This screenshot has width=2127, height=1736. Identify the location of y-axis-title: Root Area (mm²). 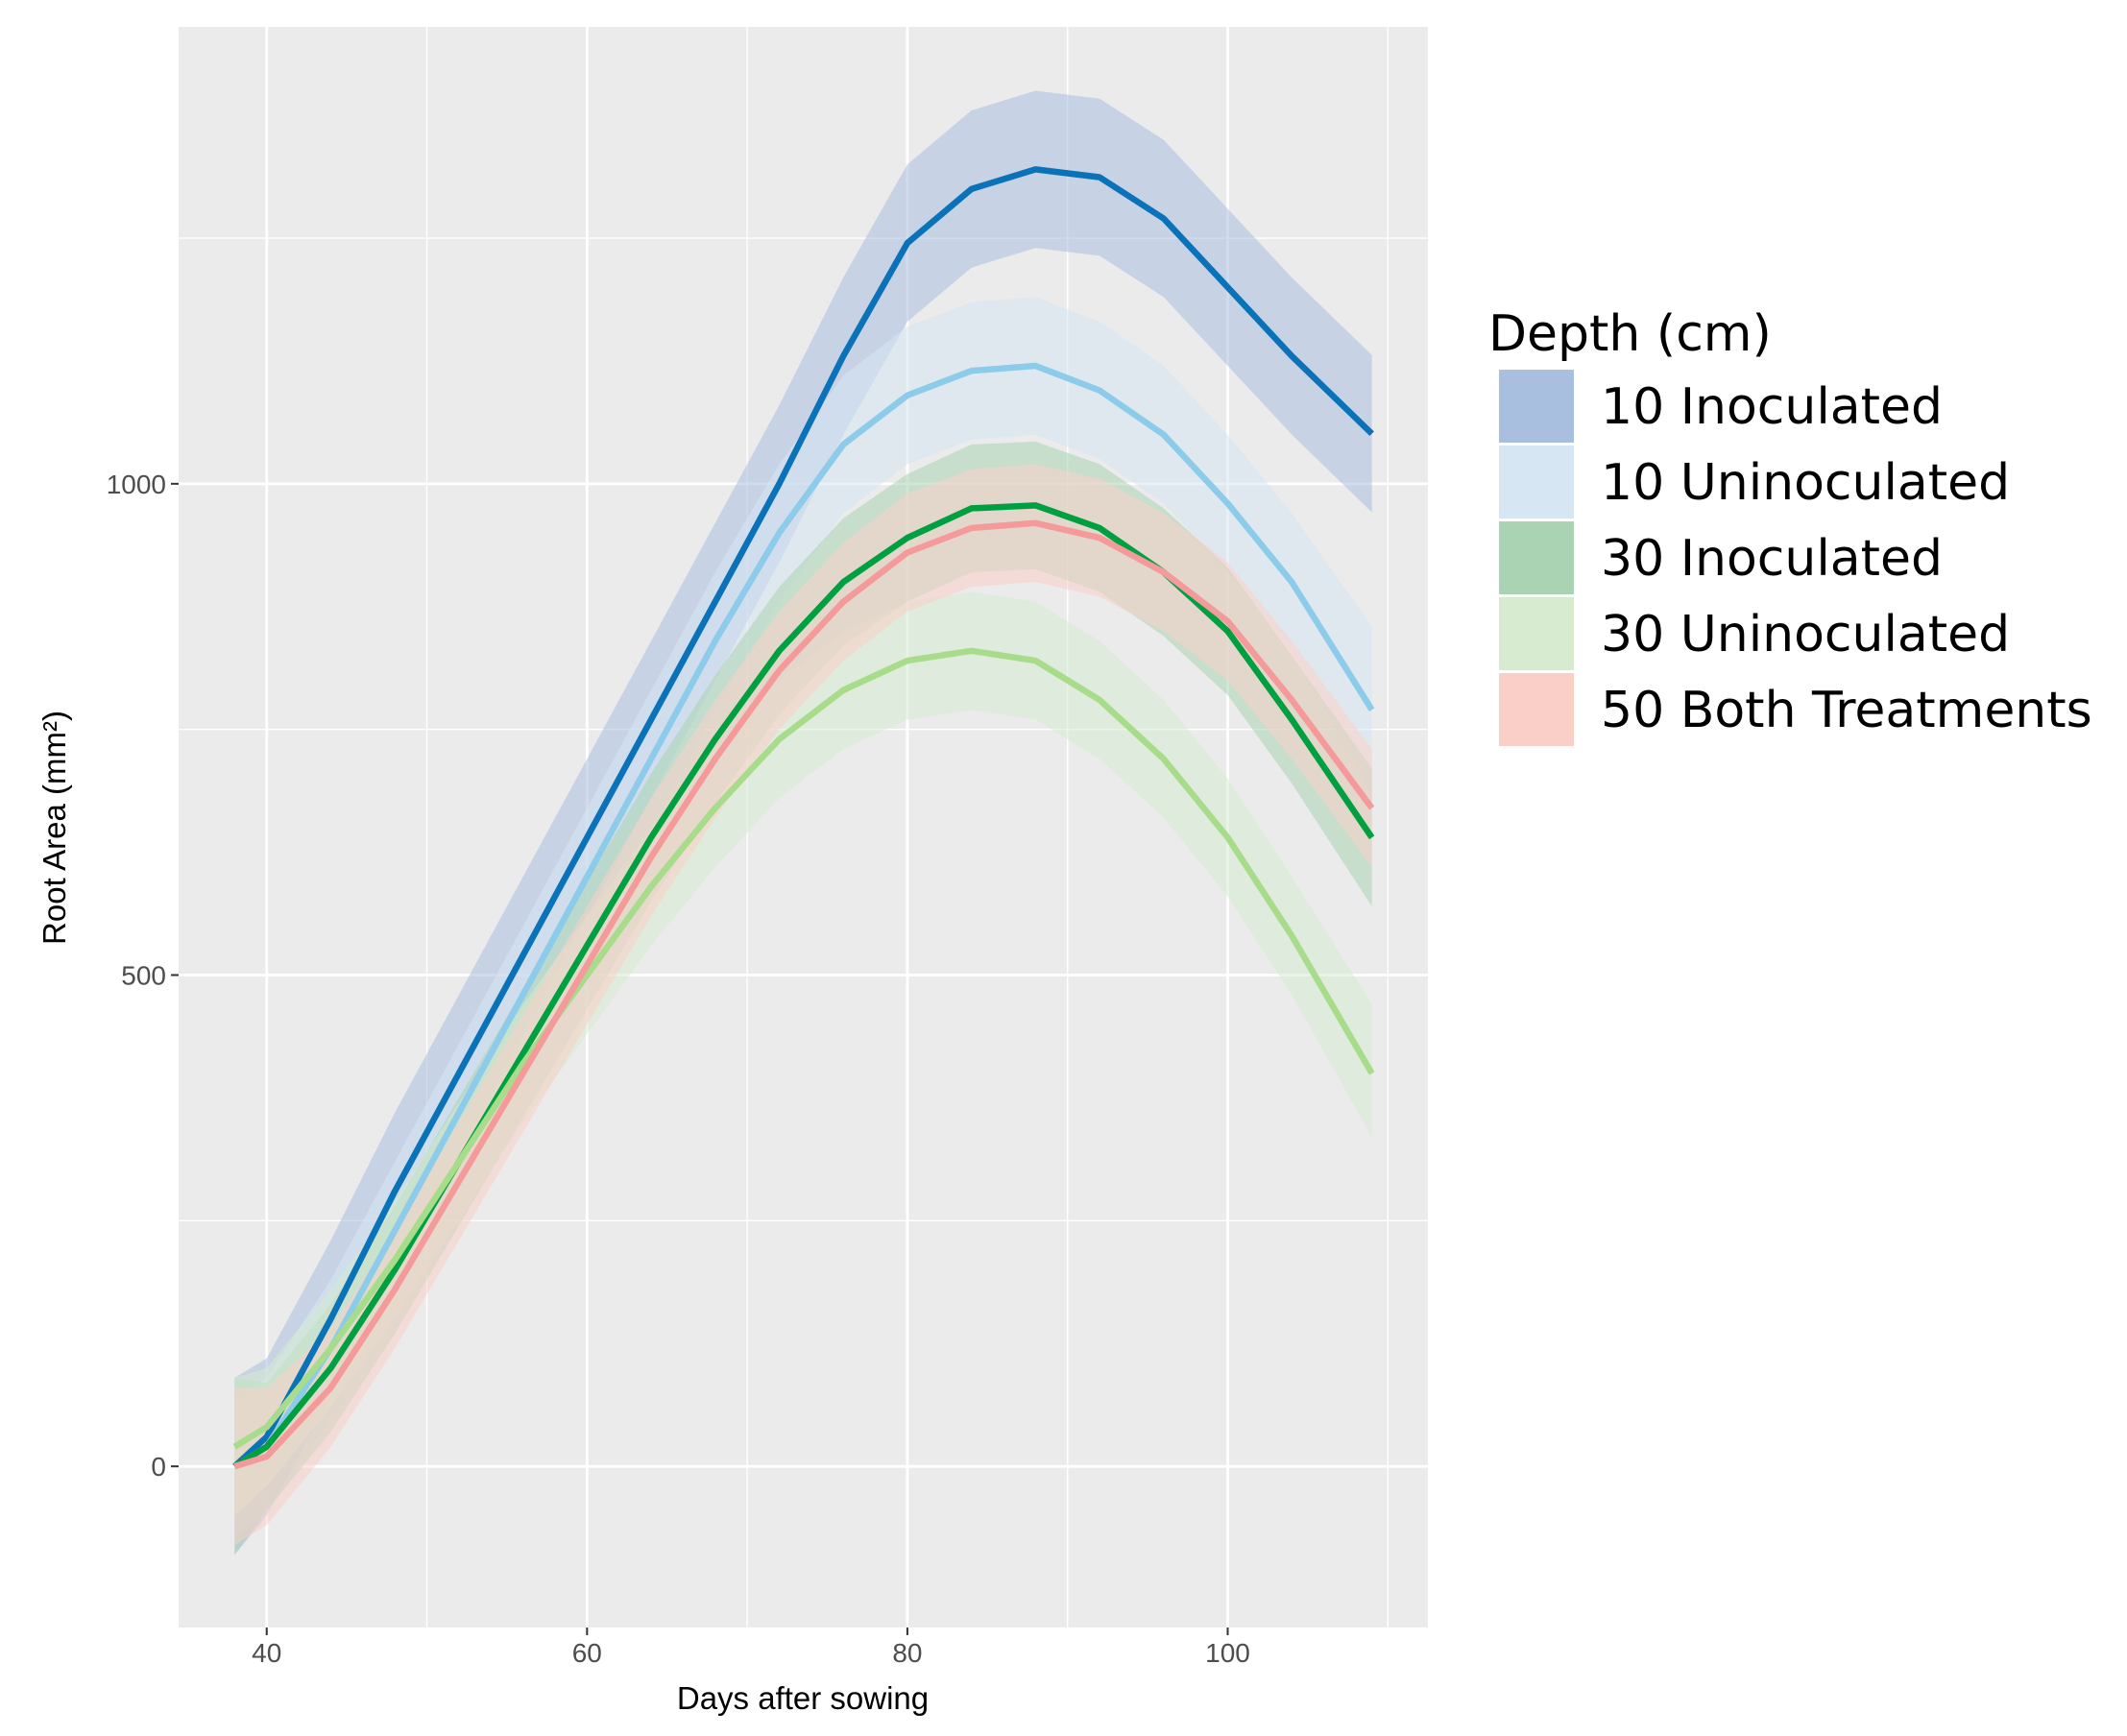
(54, 828).